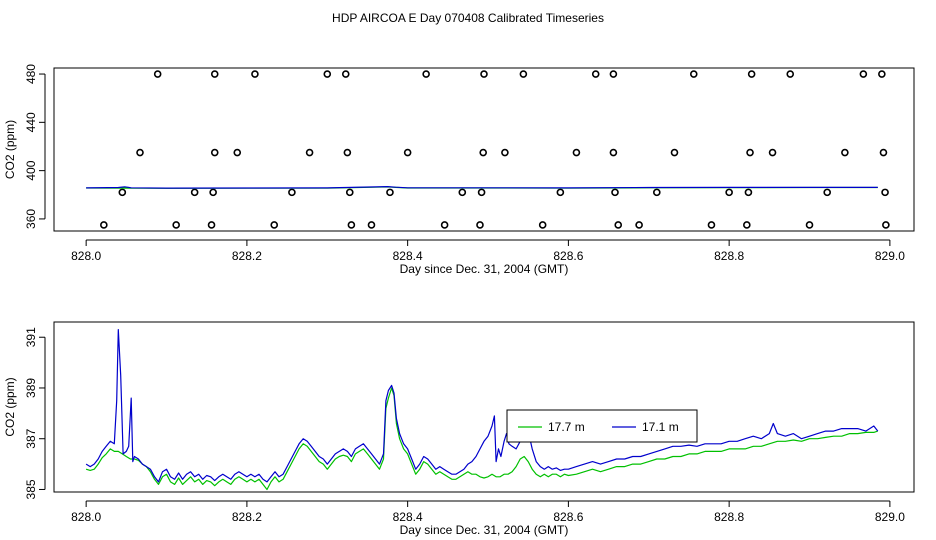 The image size is (936, 540). I want to click on y-tick-label: 385, so click(31, 489).